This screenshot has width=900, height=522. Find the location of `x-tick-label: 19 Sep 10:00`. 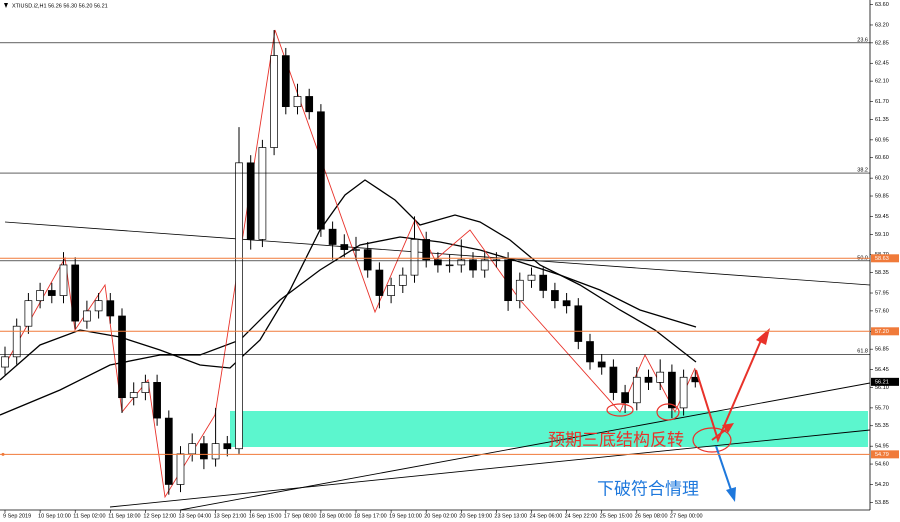

x-tick-label: 19 Sep 10:00 is located at coordinates (405, 516).